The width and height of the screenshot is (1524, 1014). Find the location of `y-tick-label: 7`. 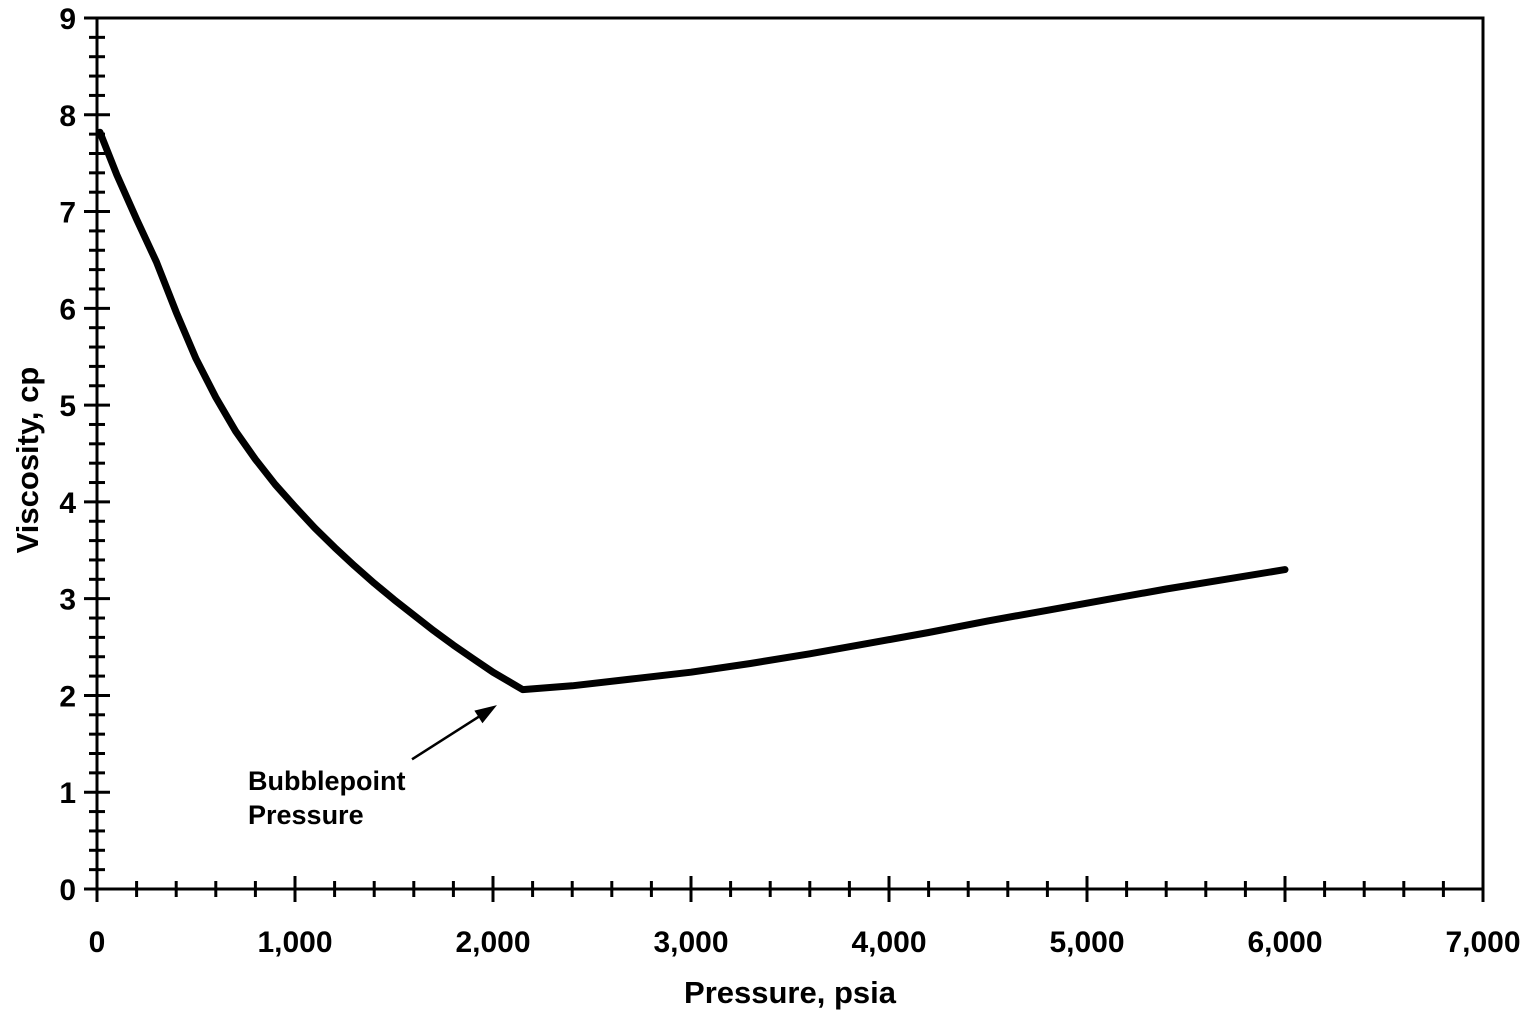

y-tick-label: 7 is located at coordinates (67, 213).